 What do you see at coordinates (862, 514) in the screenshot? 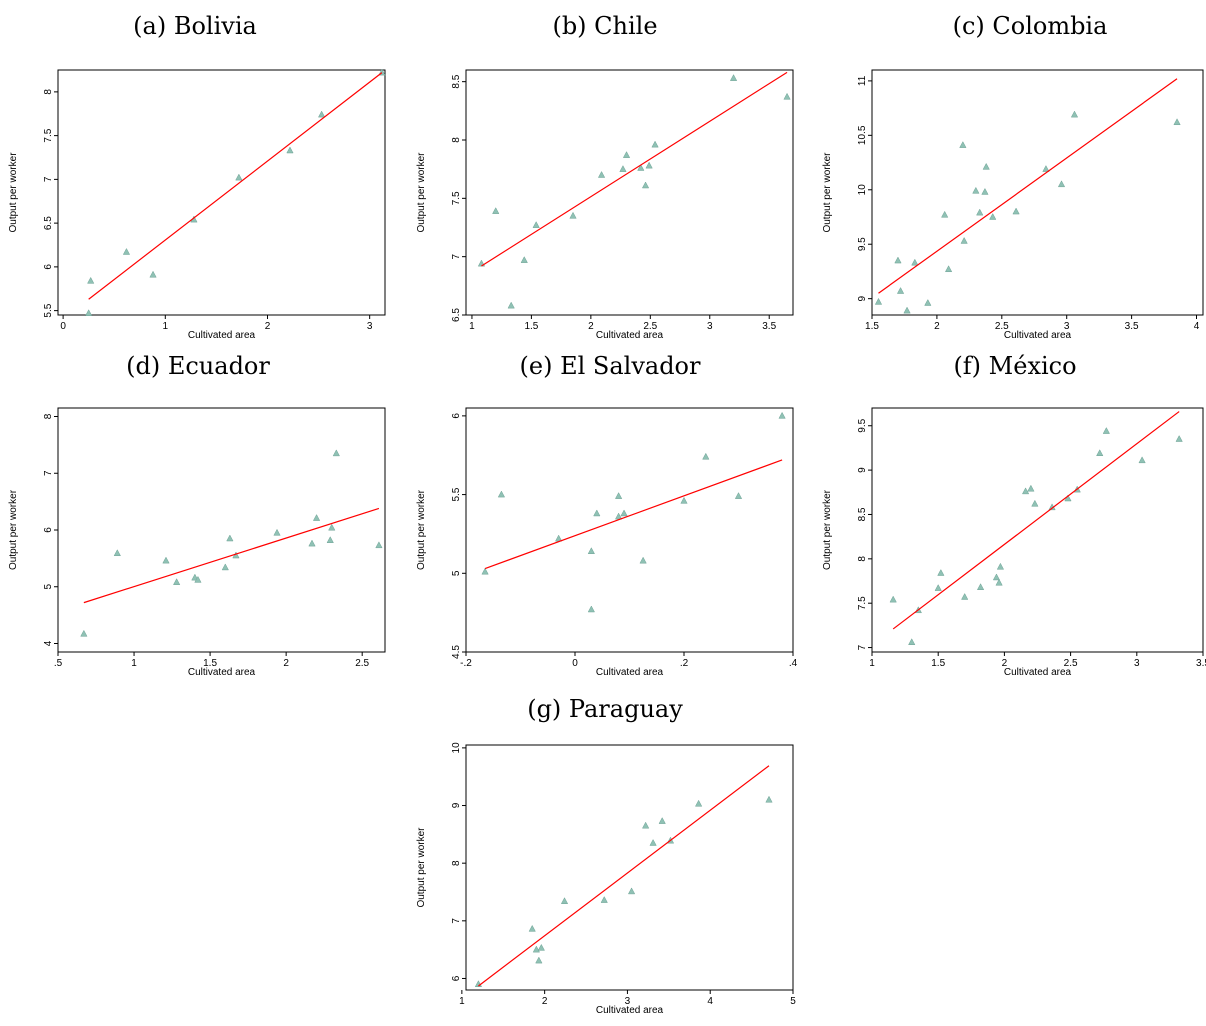
I see `y-tick-label: 8.5` at bounding box center [862, 514].